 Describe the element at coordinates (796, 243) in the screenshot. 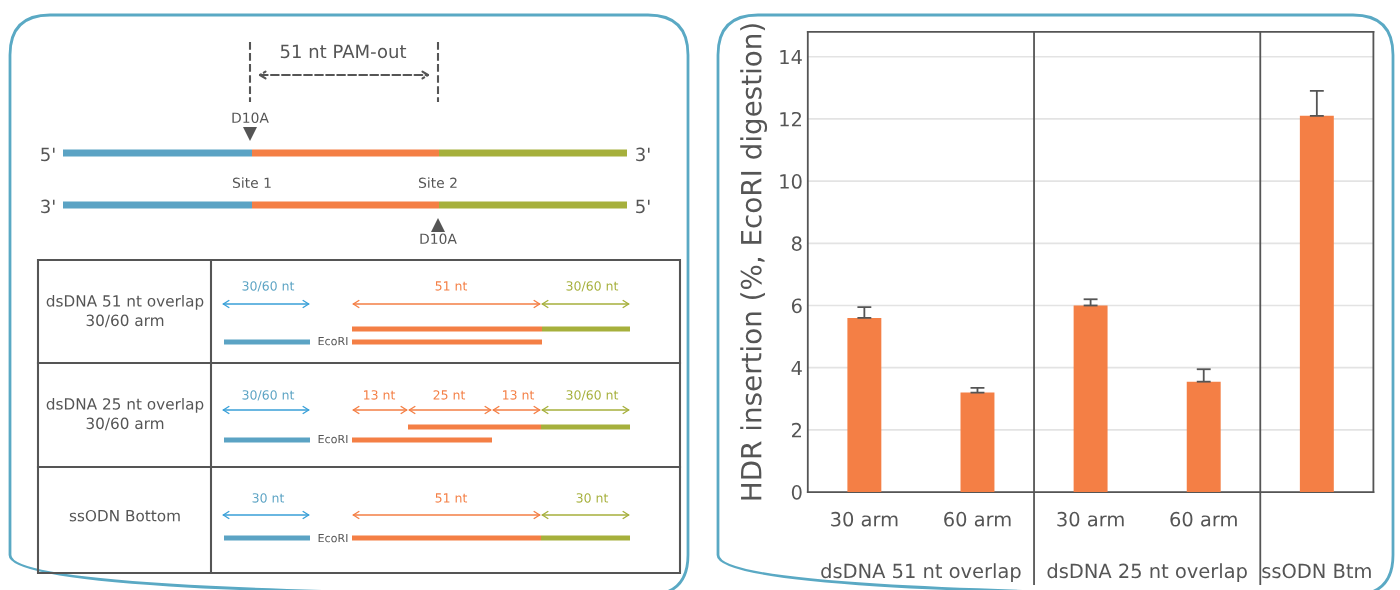

I see `y-tick-label: 8` at that location.